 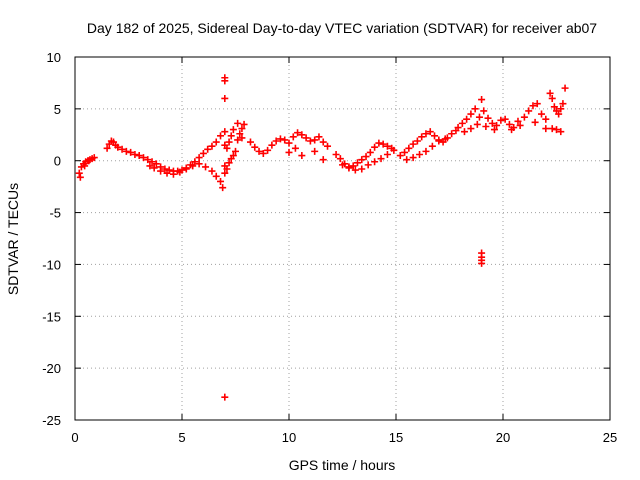 What do you see at coordinates (344, 437) in the screenshot?
I see `x-tick-labels: 0 5 10 15 20 25` at bounding box center [344, 437].